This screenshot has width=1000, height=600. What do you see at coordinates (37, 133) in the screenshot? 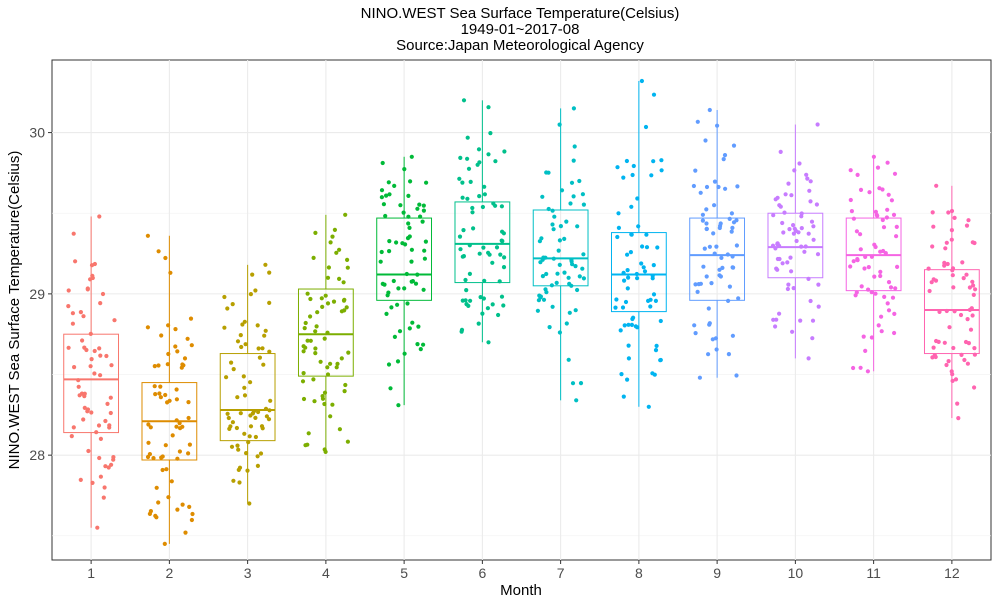
I see `y-tick-label: 30` at bounding box center [37, 133].